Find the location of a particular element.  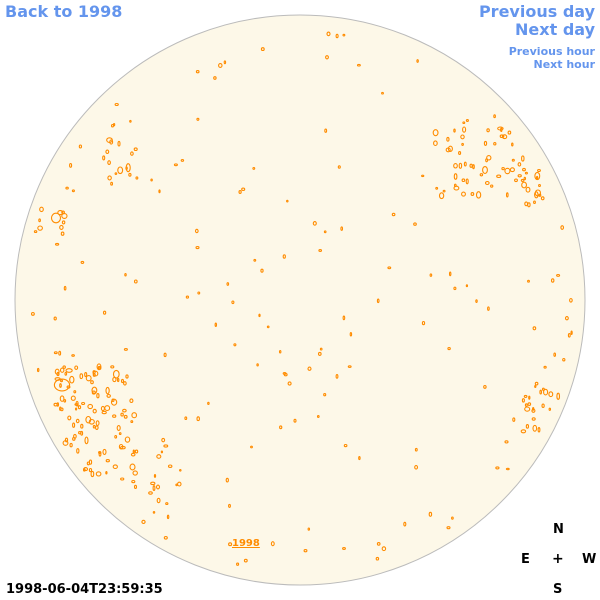

next-hour-link: Next hour is located at coordinates (564, 64).